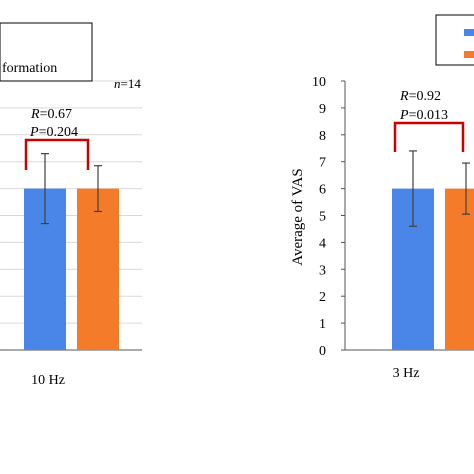  I want to click on right-y-axis-title: Average of VAS, so click(298, 217).